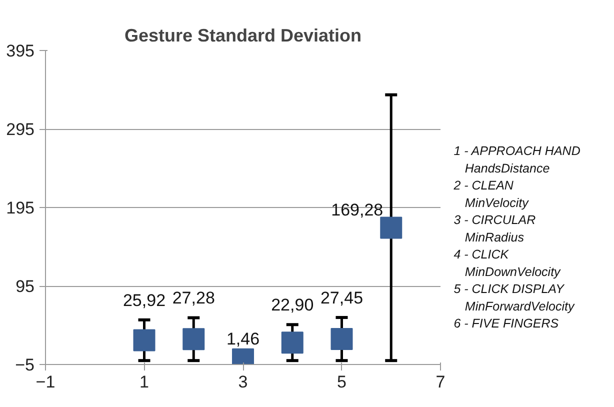 Image resolution: width=614 pixels, height=407 pixels. What do you see at coordinates (25, 365) in the screenshot?
I see `y-tick-label: −5` at bounding box center [25, 365].